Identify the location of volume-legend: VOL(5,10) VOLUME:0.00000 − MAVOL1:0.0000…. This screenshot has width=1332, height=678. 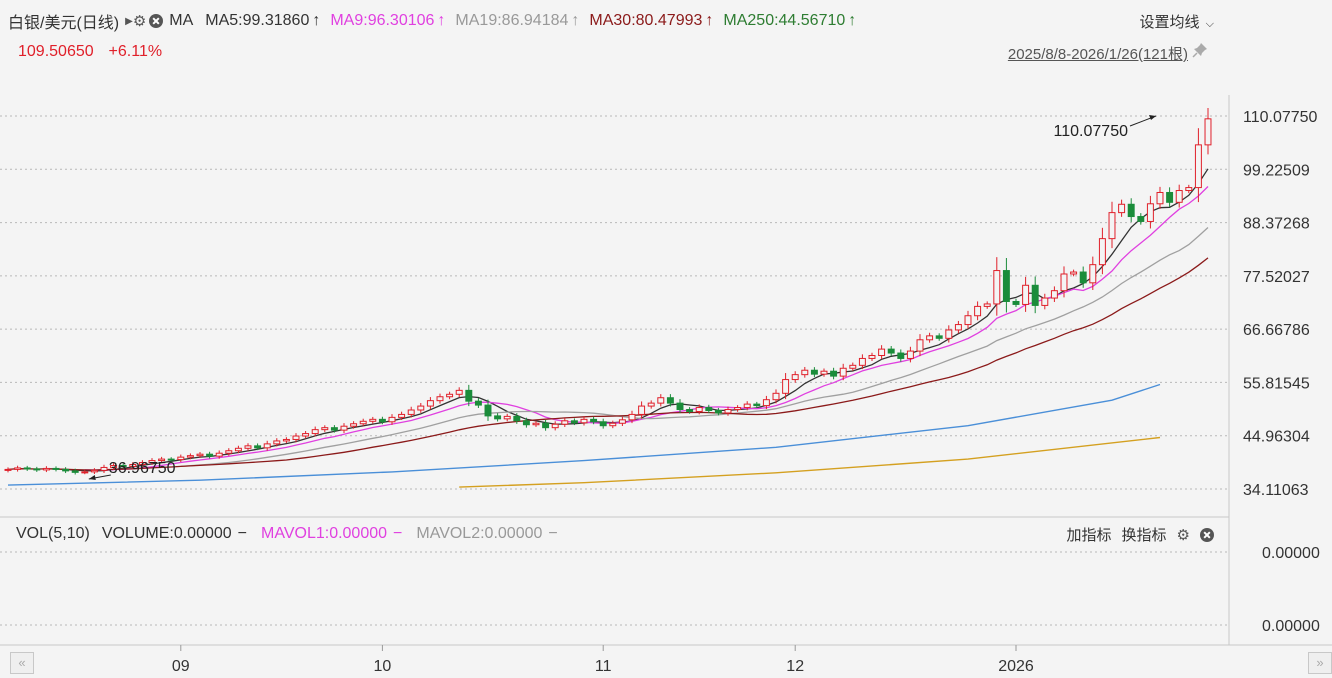
(287, 534).